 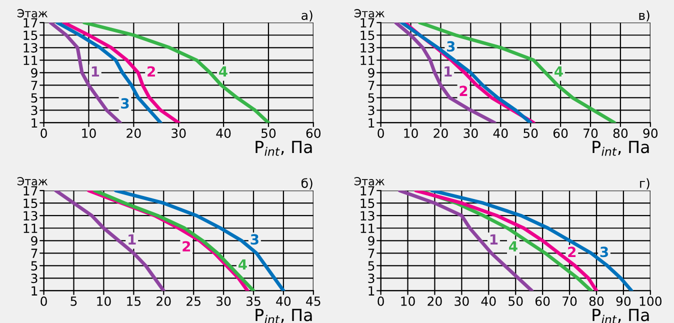 I want to click on chart-title: б), so click(x=307, y=184).